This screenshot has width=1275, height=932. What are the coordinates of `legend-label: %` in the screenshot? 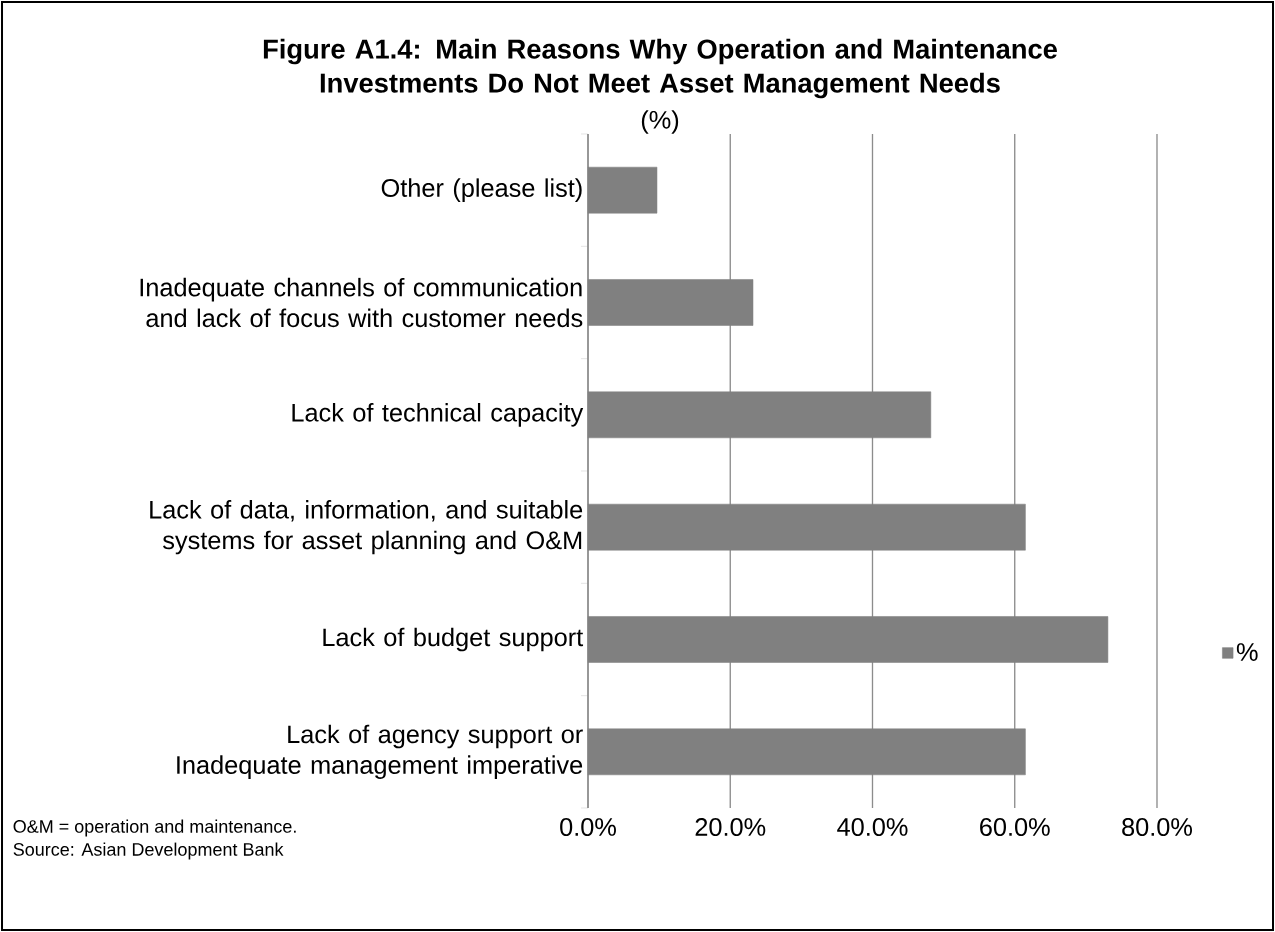 It's located at (1247, 652).